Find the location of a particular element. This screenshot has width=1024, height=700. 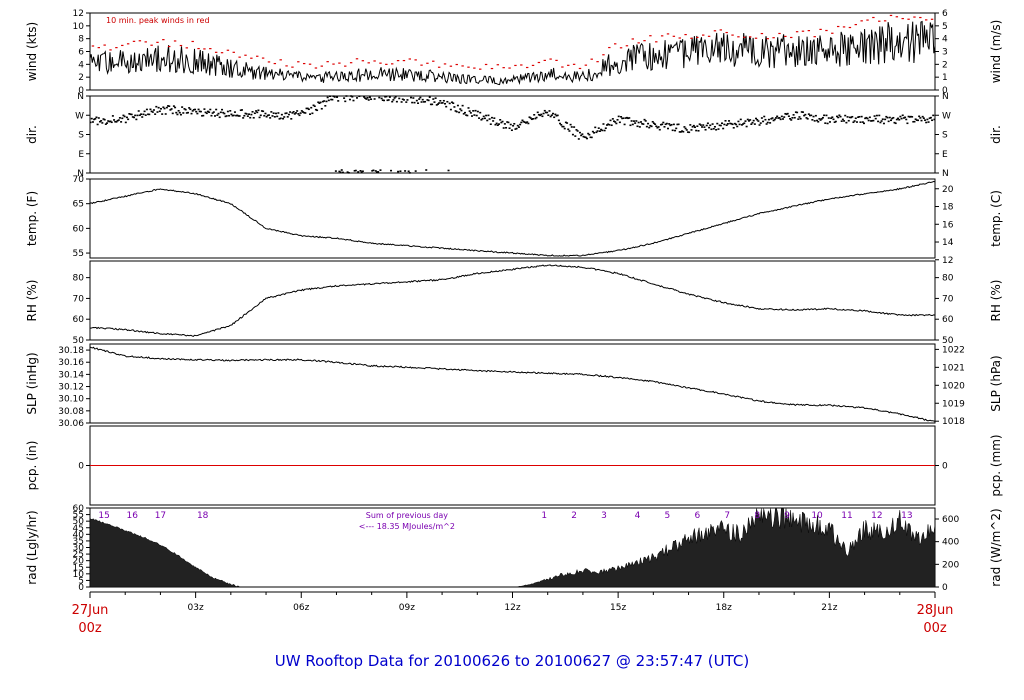

rad-ytick-label: 45 is located at coordinates (78, 529).